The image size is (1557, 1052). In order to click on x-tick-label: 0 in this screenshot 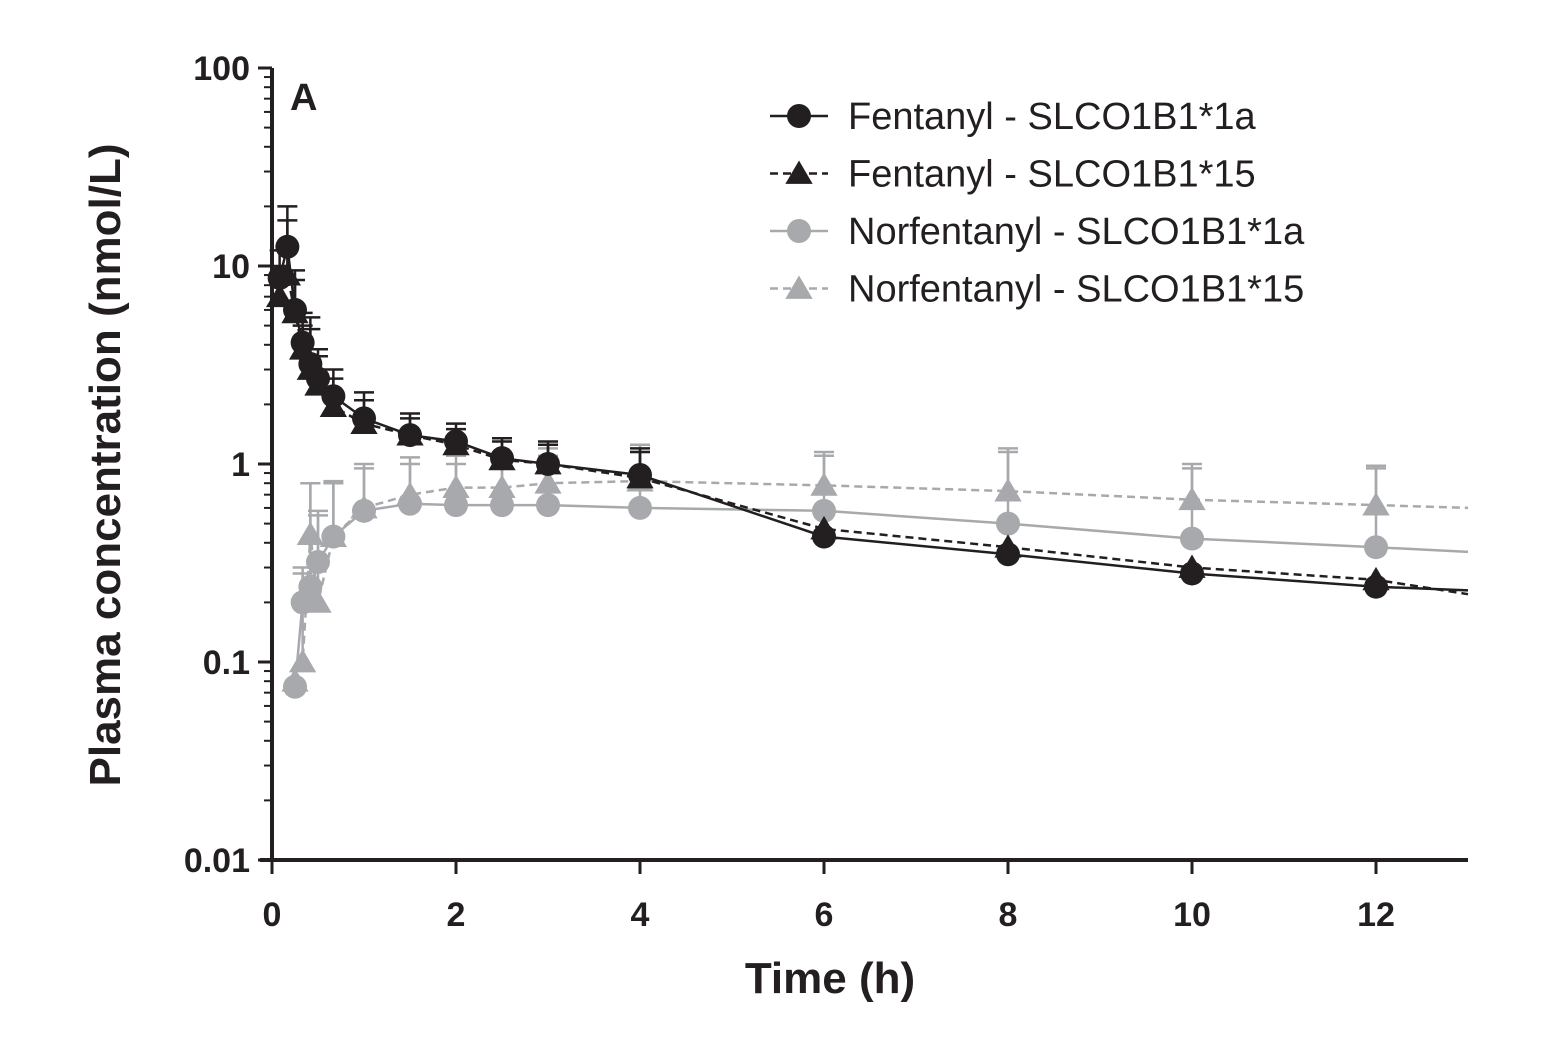, I will do `click(272, 915)`.